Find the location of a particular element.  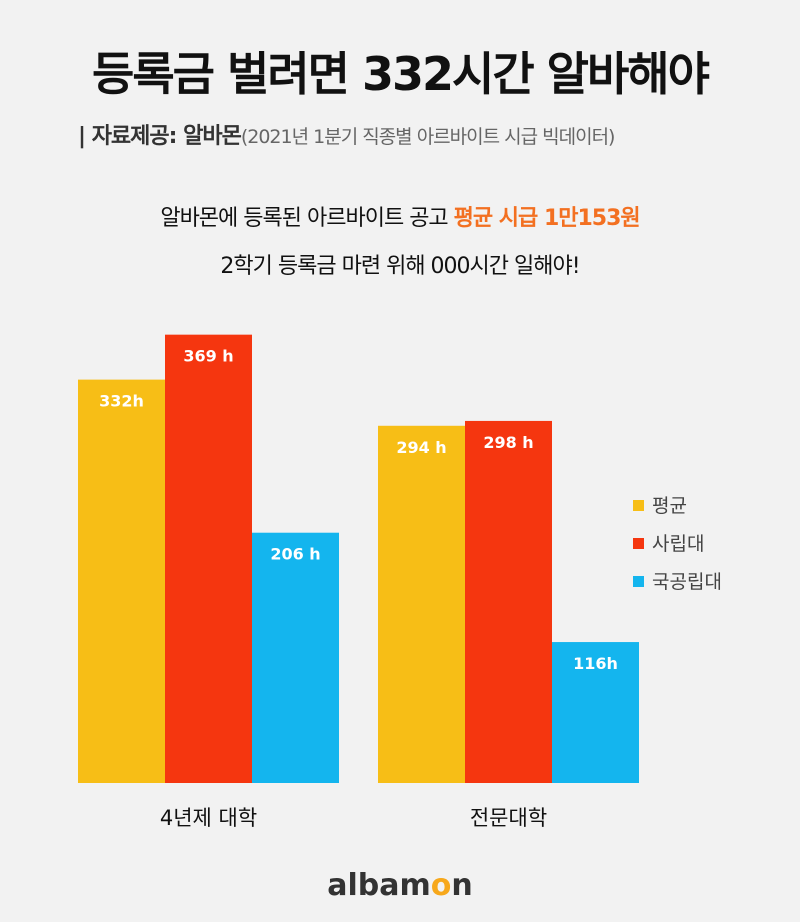

subtitle-highlight: 평균 시급 1만153원 is located at coordinates (547, 218).